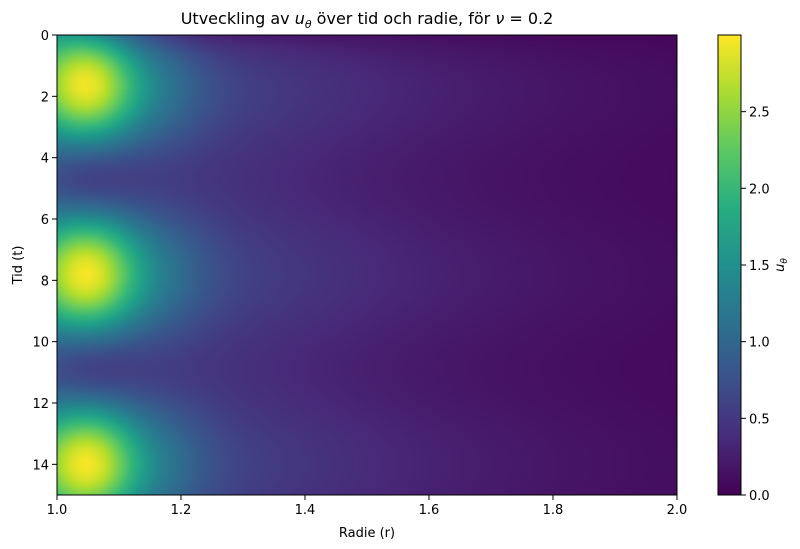  Describe the element at coordinates (18, 266) in the screenshot. I see `y-axis-label: Tid (t)` at that location.